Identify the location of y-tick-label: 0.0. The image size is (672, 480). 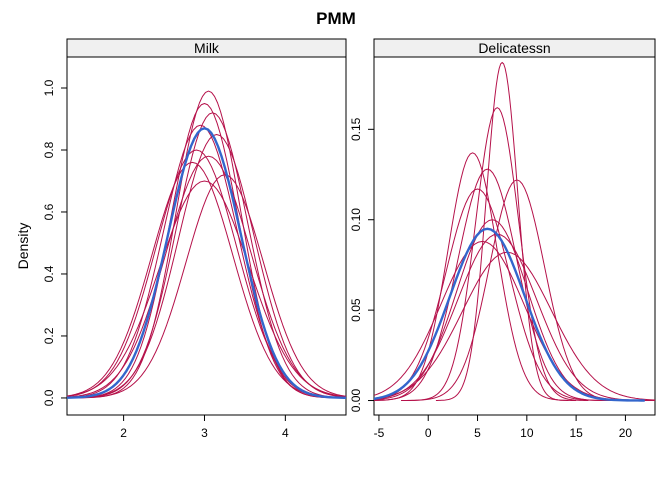
(49, 397).